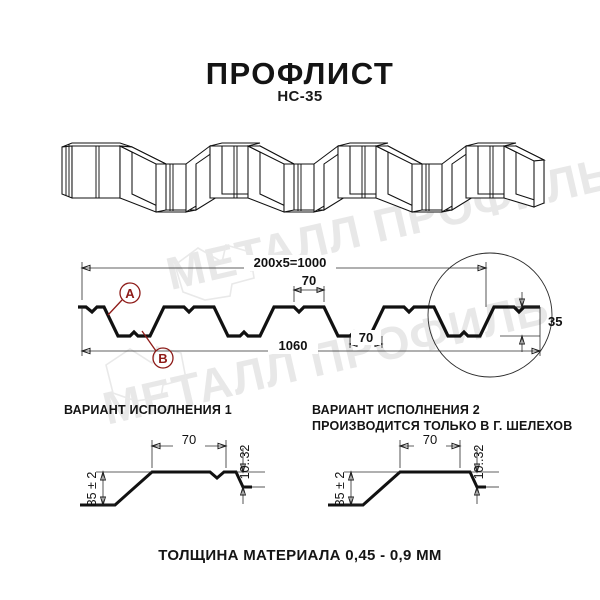 Image resolution: width=600 pixels, height=600 pixels. Describe the element at coordinates (115, 307) in the screenshot. I see `marker-a-leader` at that location.